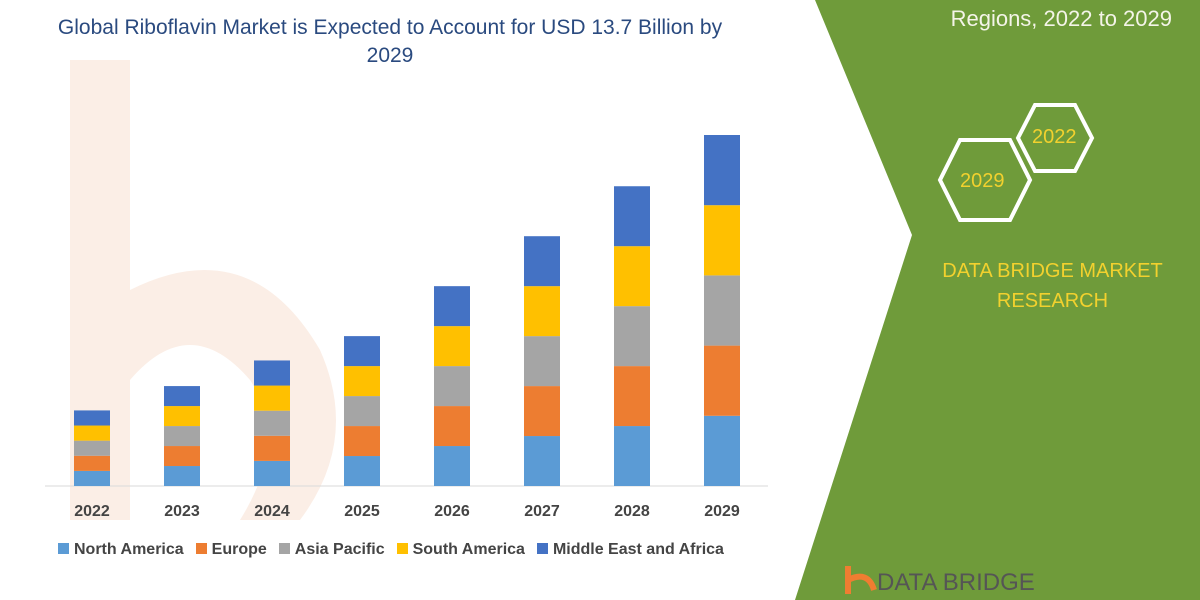 This screenshot has height=600, width=1200. I want to click on hexagon-2029, so click(985, 180).